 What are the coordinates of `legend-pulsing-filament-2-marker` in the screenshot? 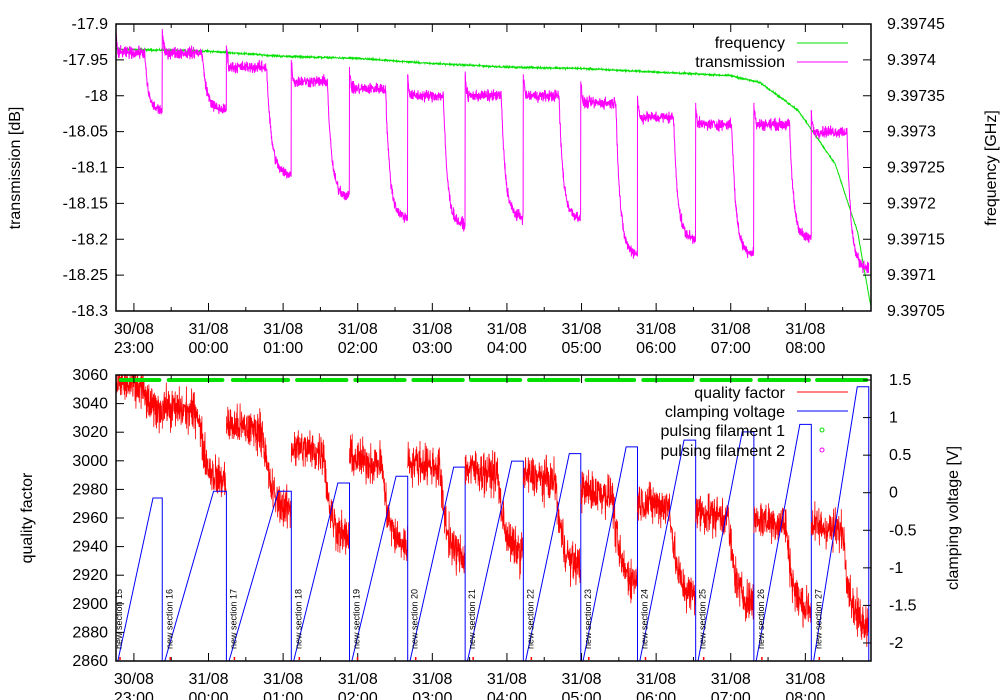 It's located at (822, 450).